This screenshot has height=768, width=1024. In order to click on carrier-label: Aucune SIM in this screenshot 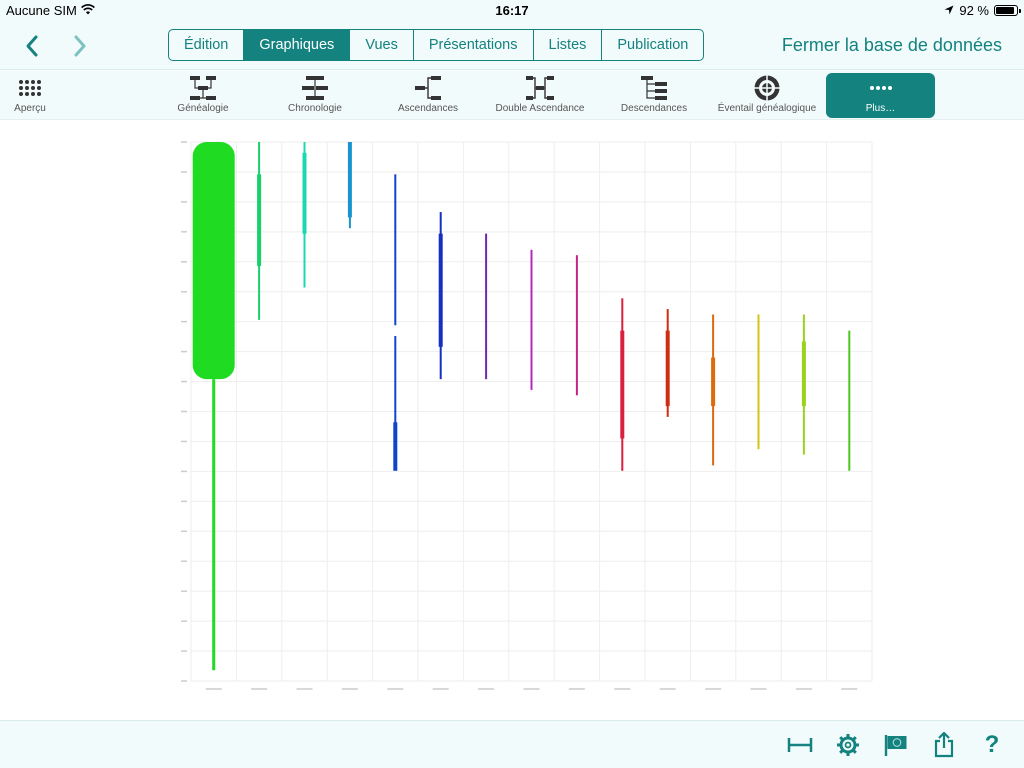, I will do `click(41, 10)`.